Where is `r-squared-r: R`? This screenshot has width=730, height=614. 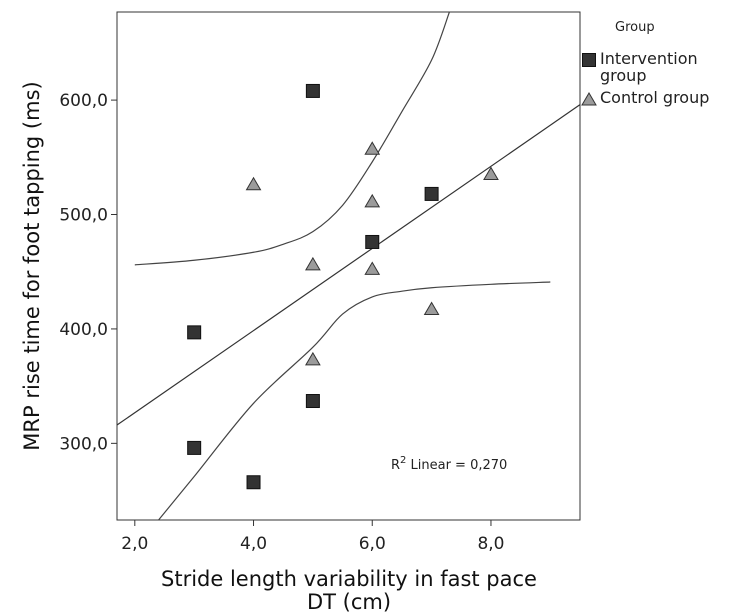 r-squared-r: R is located at coordinates (395, 465).